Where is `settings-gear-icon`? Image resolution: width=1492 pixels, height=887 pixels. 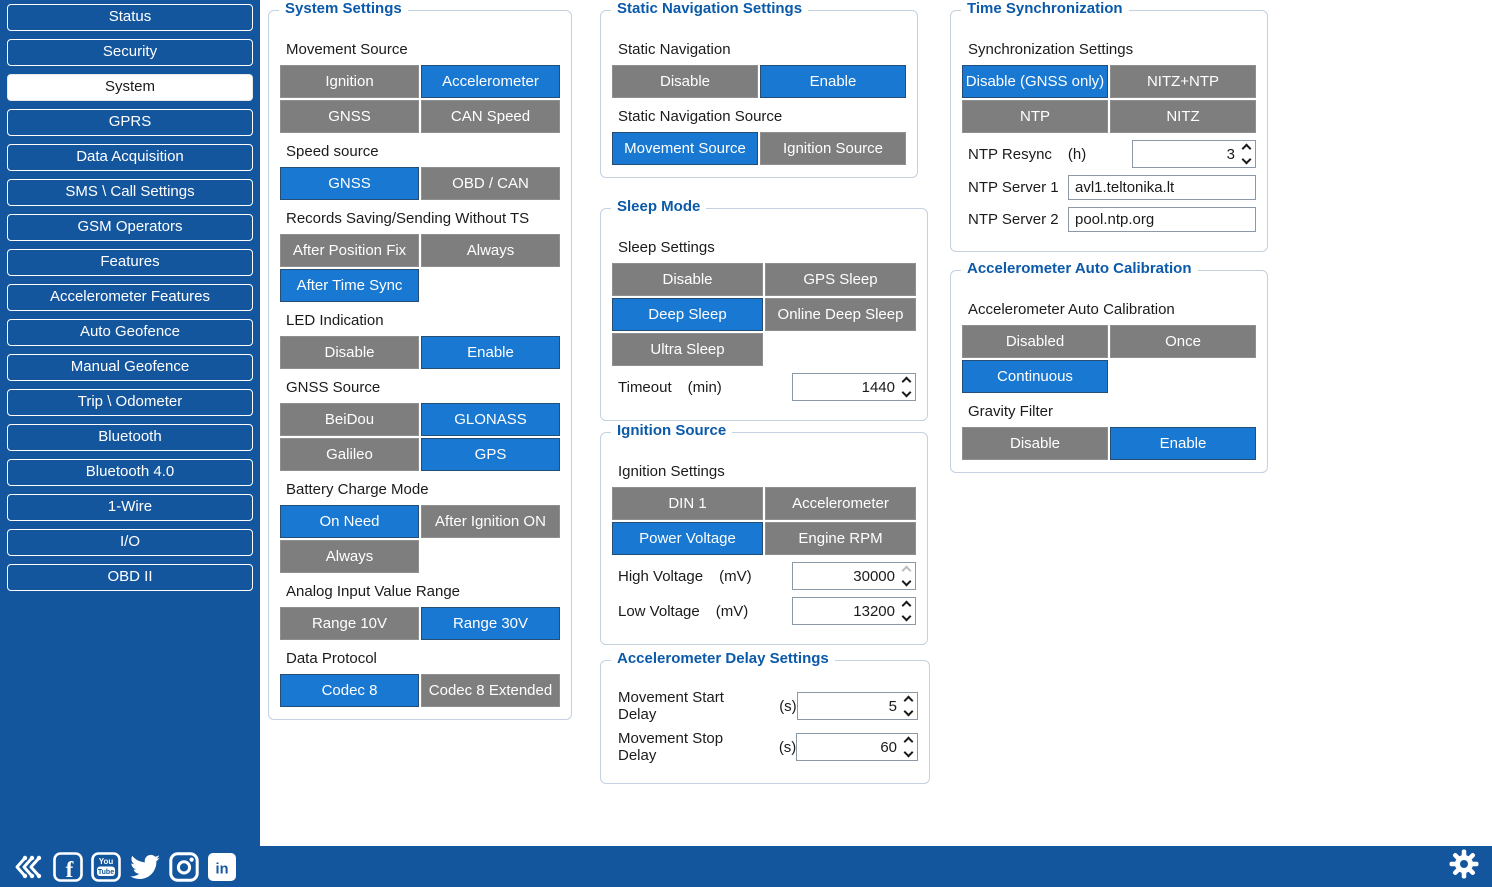
settings-gear-icon is located at coordinates (1464, 866).